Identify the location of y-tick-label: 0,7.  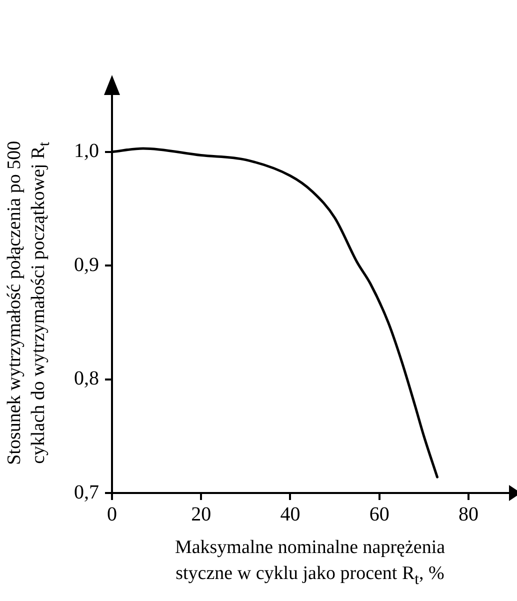
(86, 492).